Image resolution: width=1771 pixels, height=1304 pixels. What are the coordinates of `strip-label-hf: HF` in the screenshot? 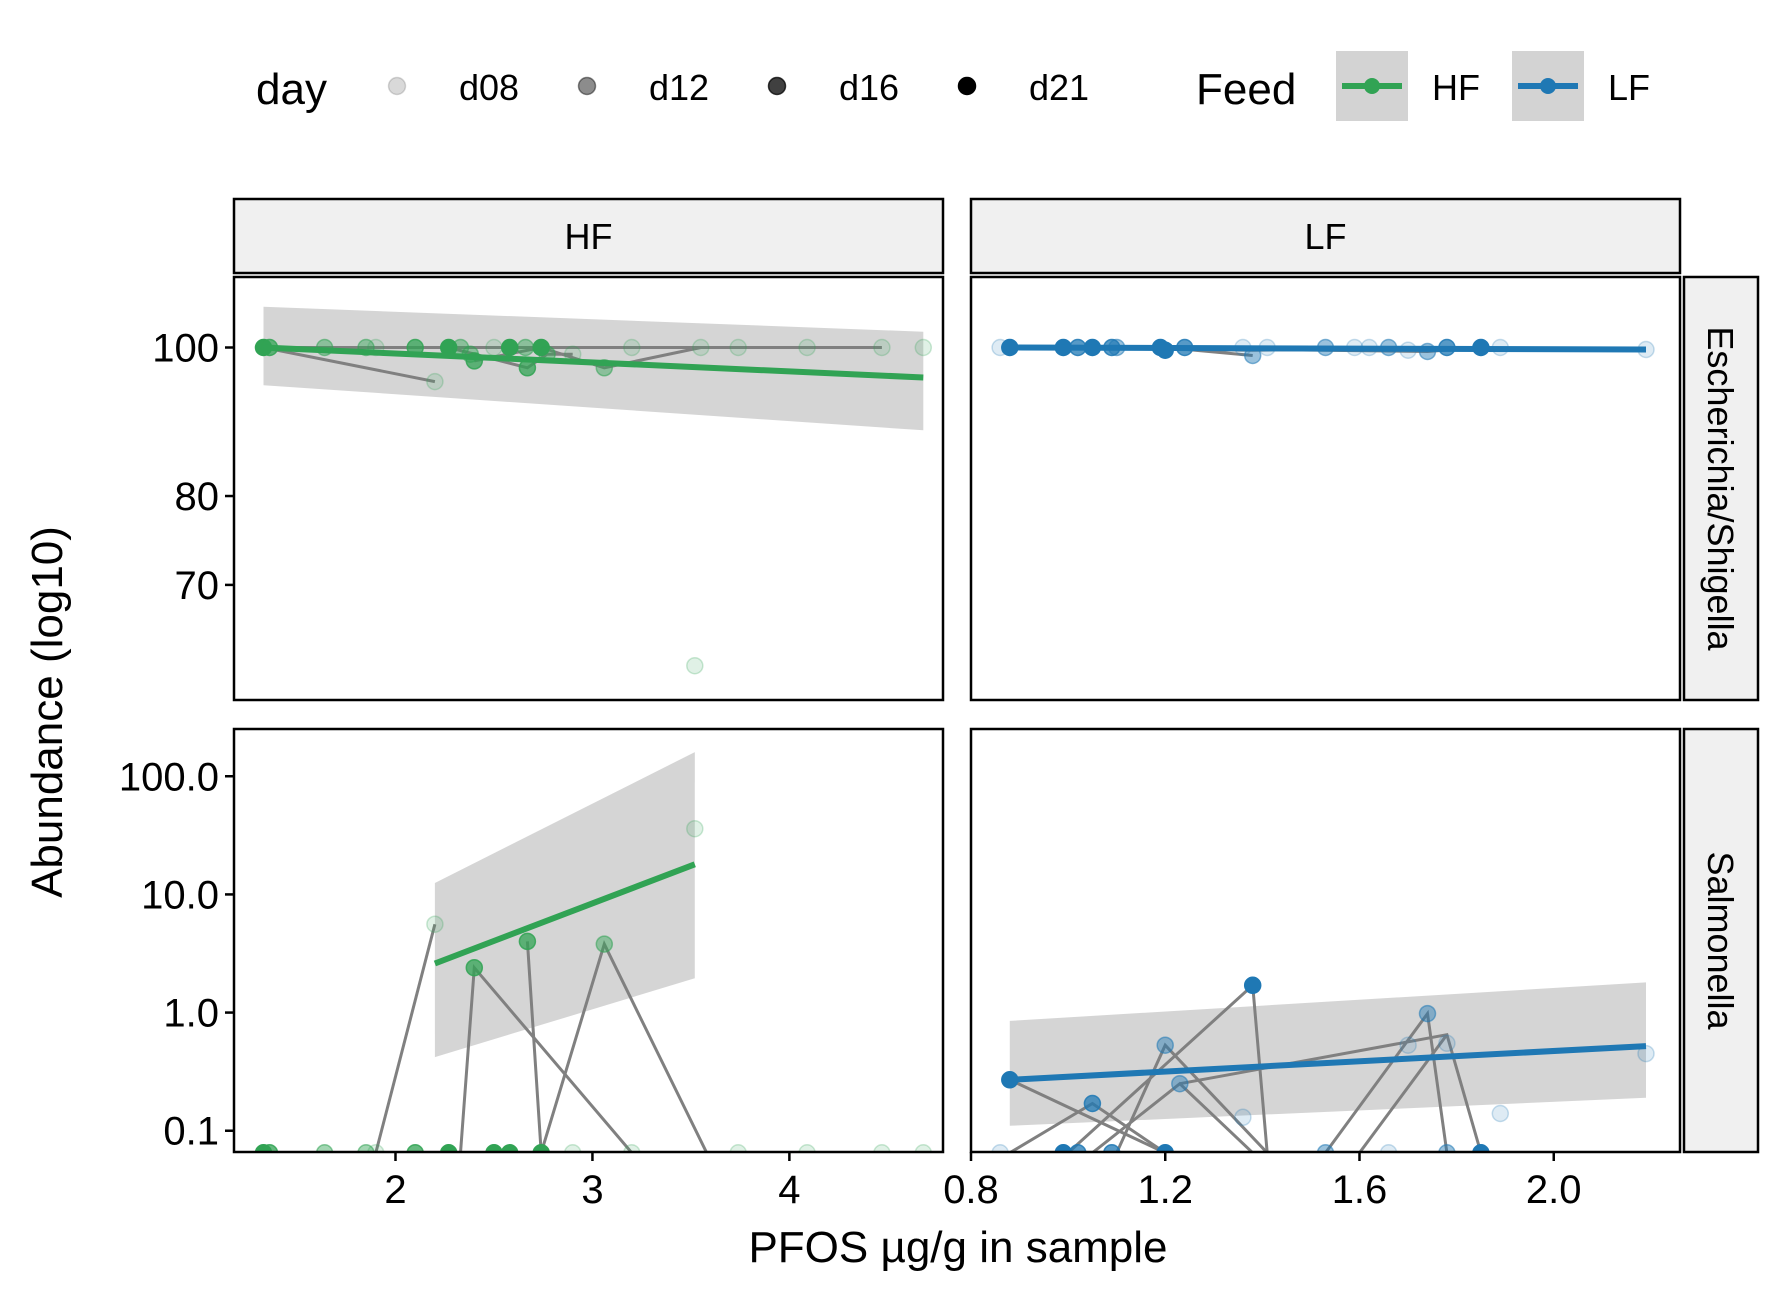 It's located at (589, 236).